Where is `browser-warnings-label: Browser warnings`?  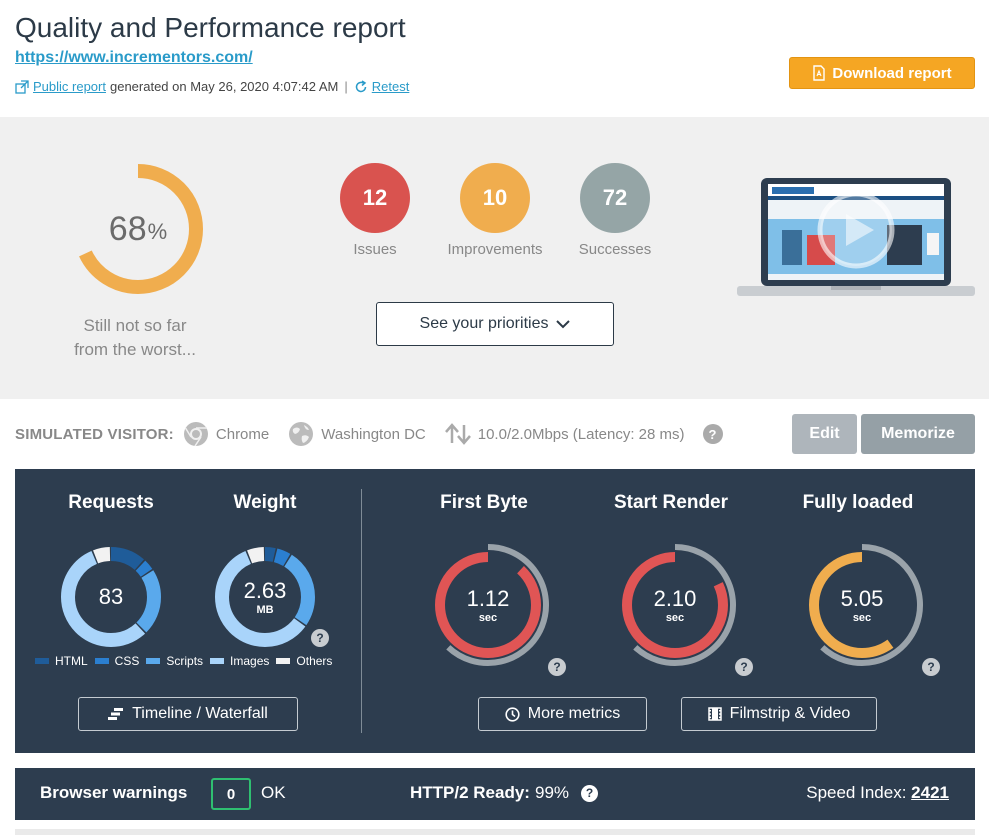 browser-warnings-label: Browser warnings is located at coordinates (114, 792).